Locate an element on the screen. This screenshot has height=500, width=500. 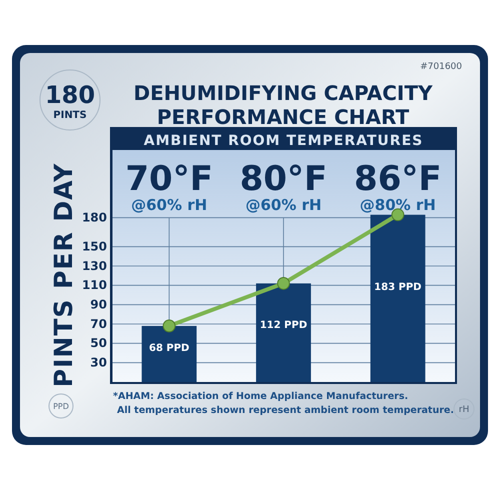
x-axis-title: AMBIENT ROOM TEMPERATURES is located at coordinates (284, 141).